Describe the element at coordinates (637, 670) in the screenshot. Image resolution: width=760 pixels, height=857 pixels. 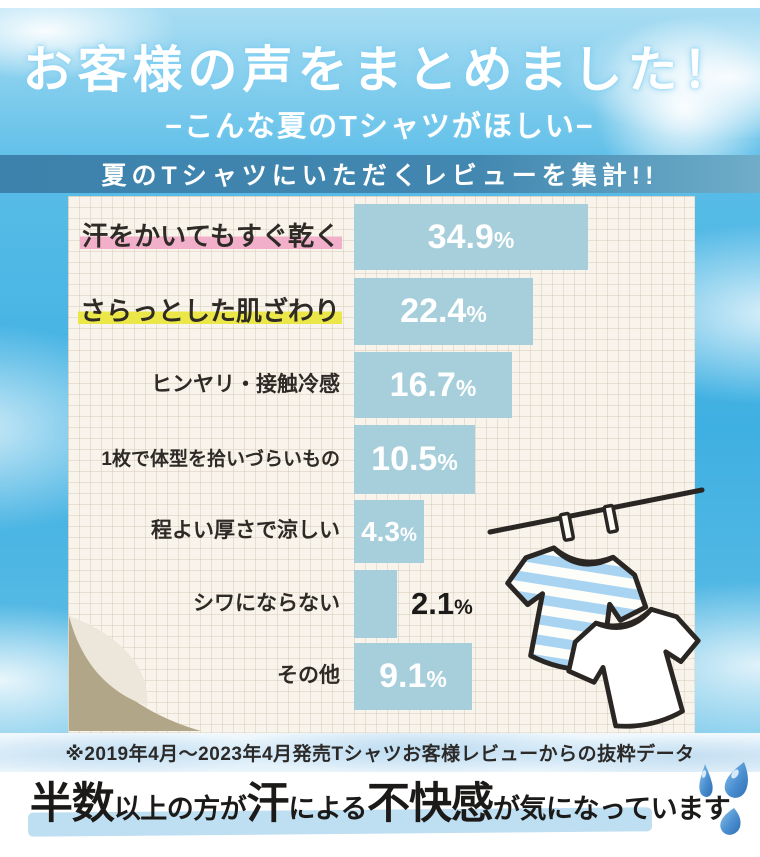
I see `plain-tshirt` at that location.